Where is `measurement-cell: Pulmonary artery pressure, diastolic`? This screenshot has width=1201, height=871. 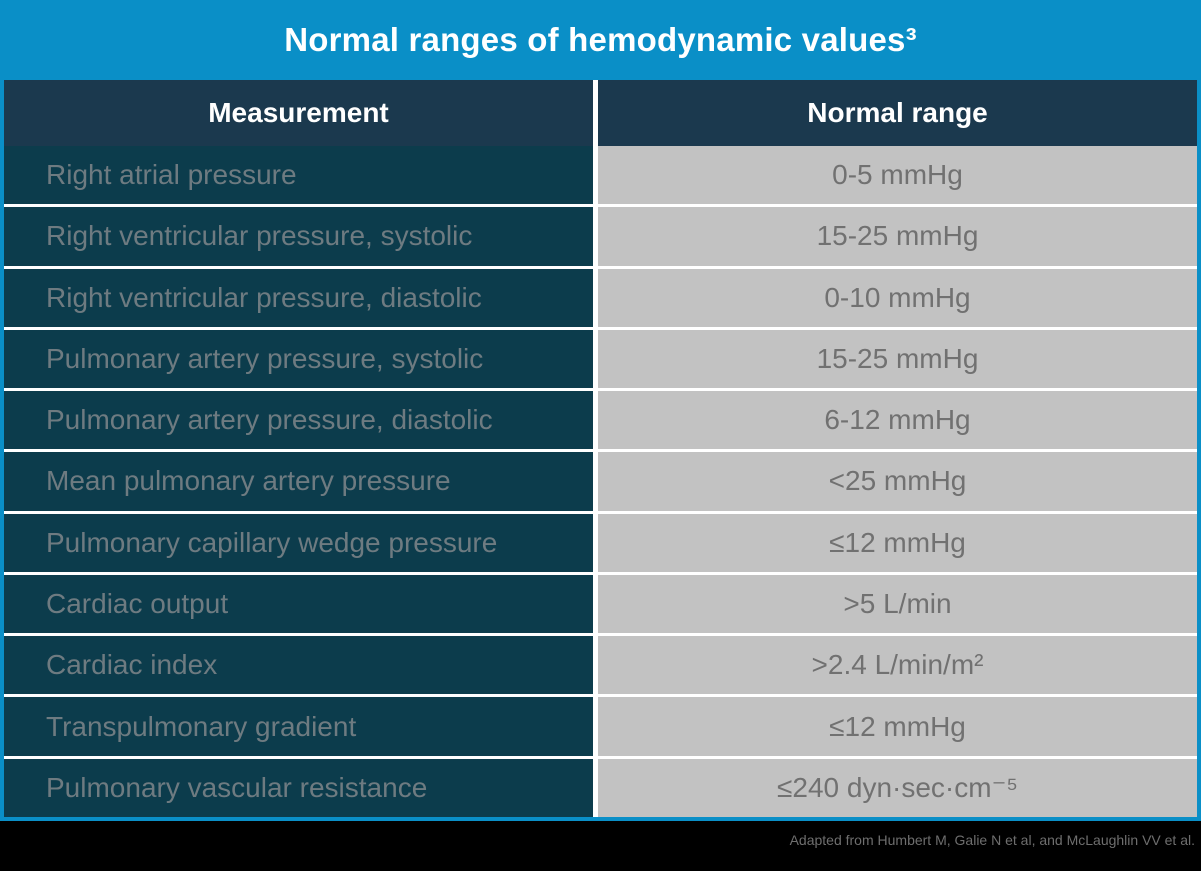 measurement-cell: Pulmonary artery pressure, diastolic is located at coordinates (301, 420).